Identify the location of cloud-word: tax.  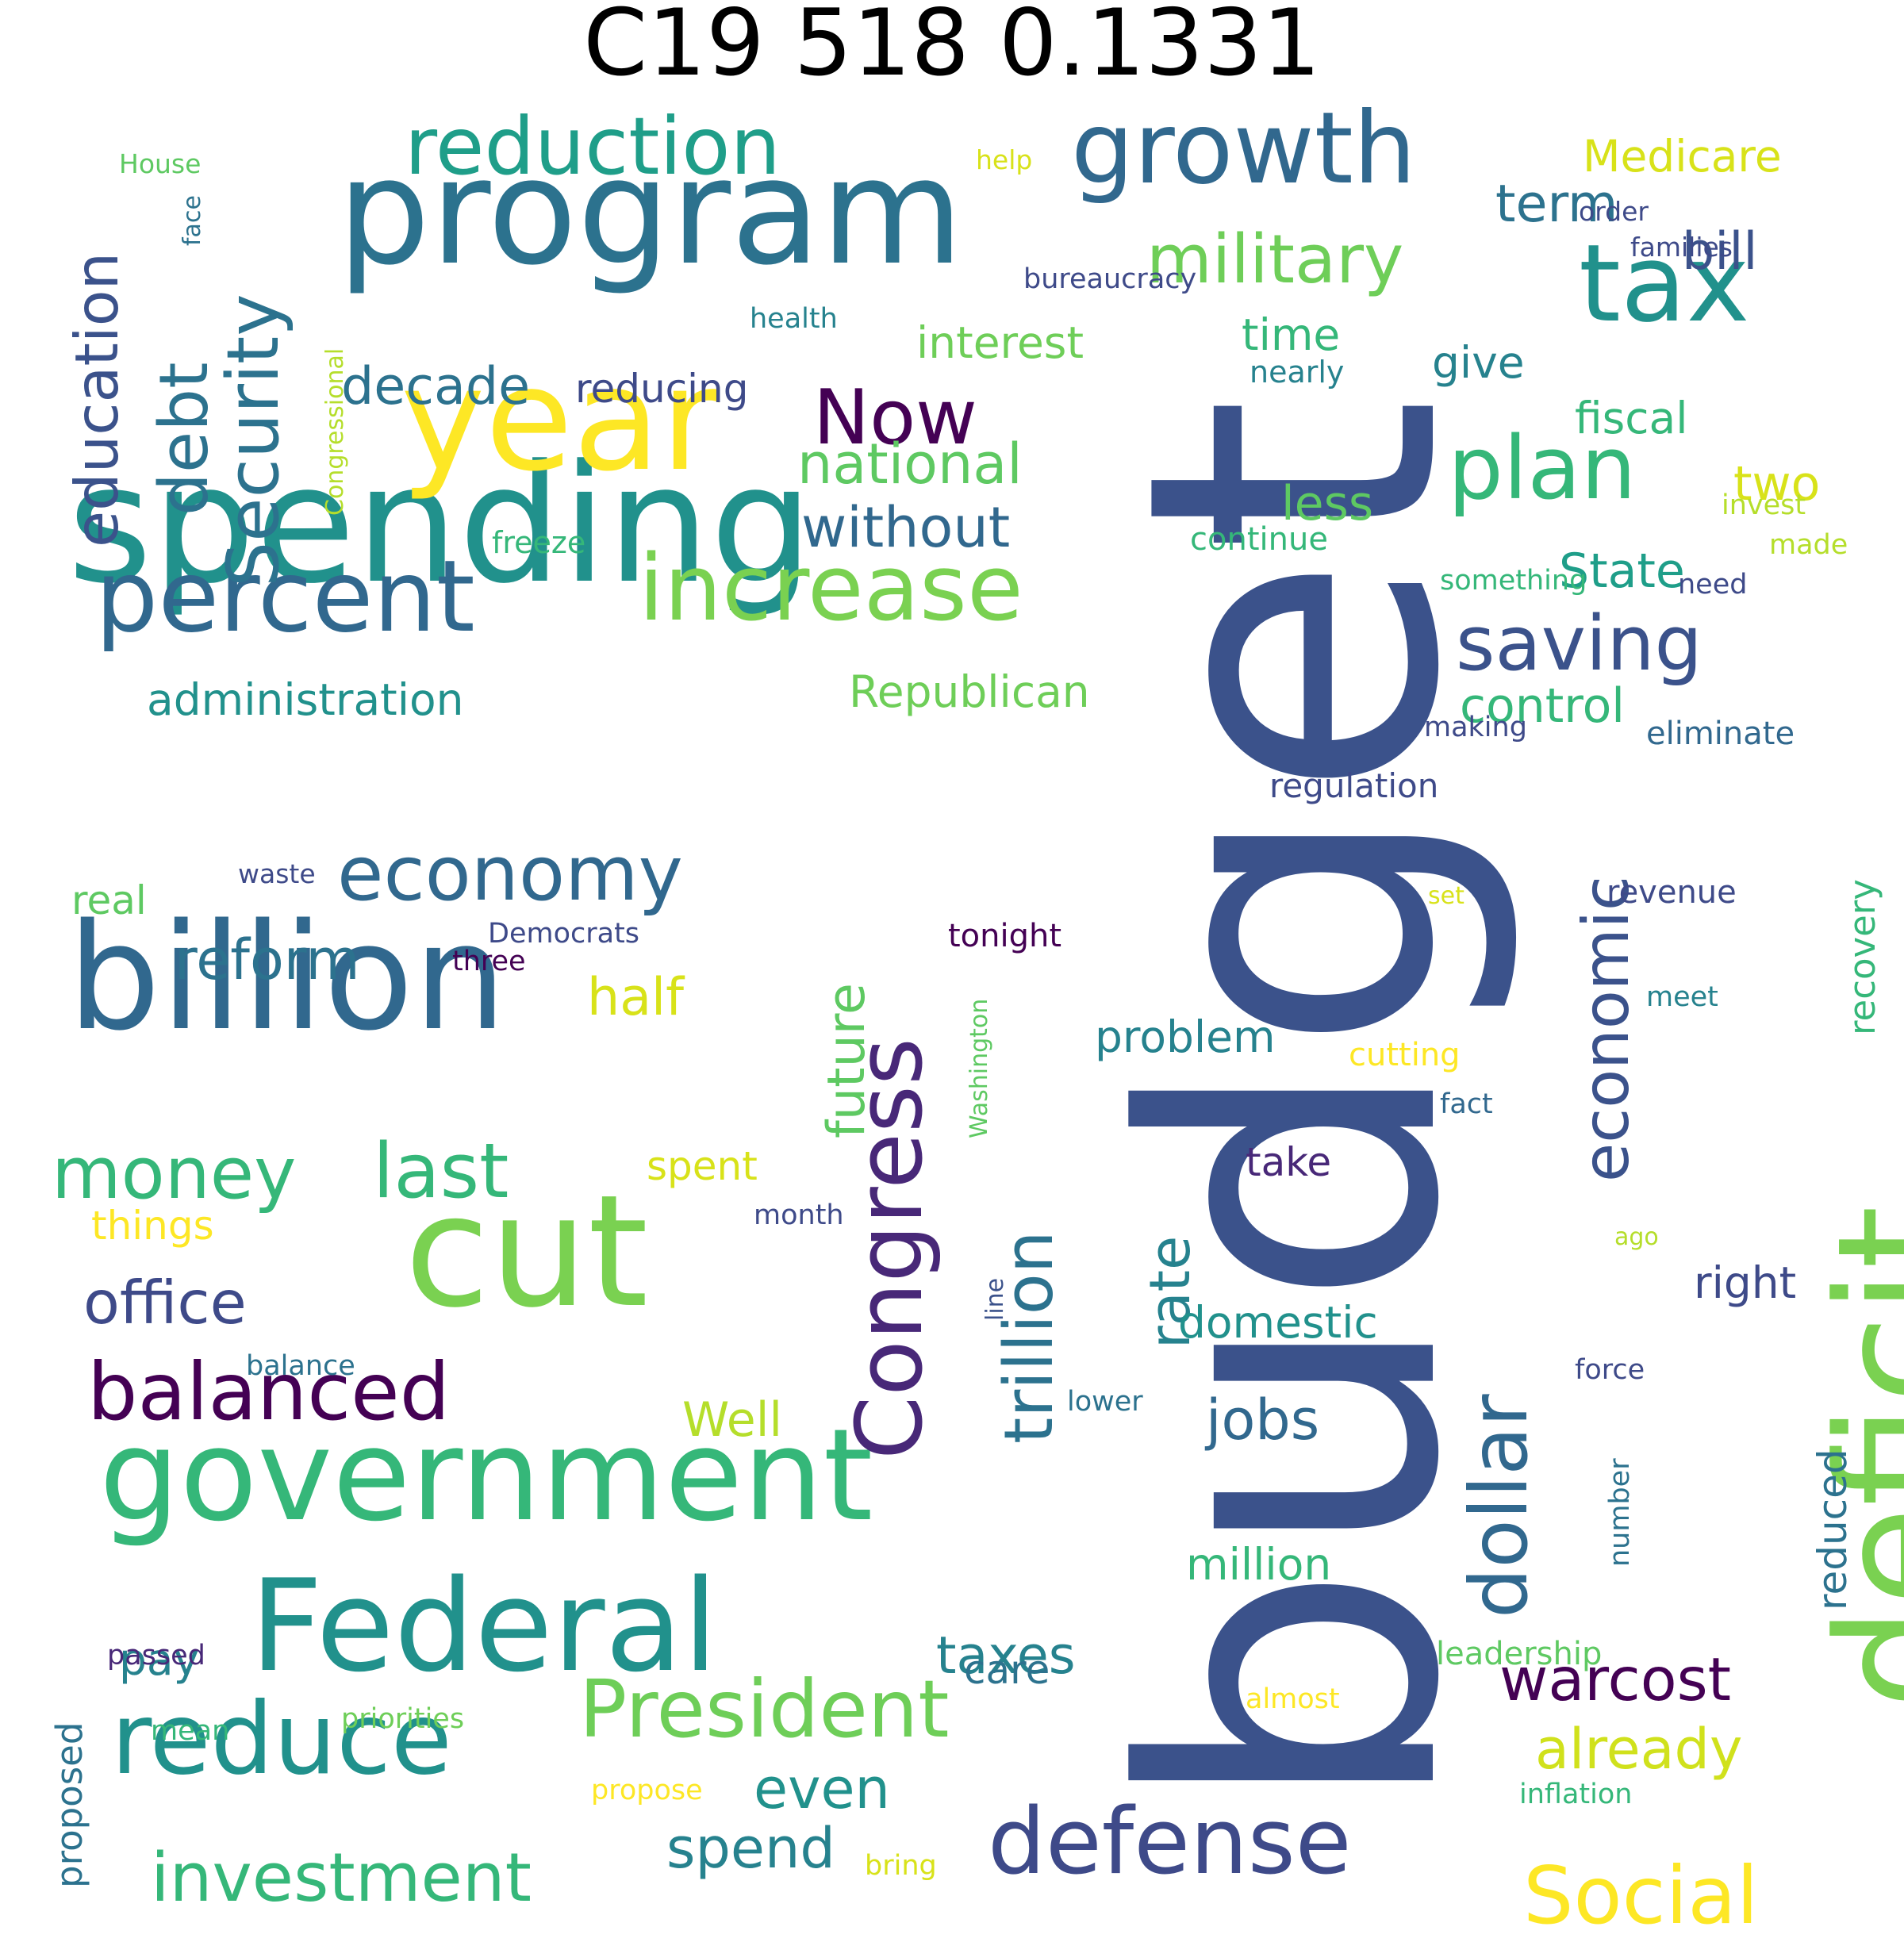
(1664, 283).